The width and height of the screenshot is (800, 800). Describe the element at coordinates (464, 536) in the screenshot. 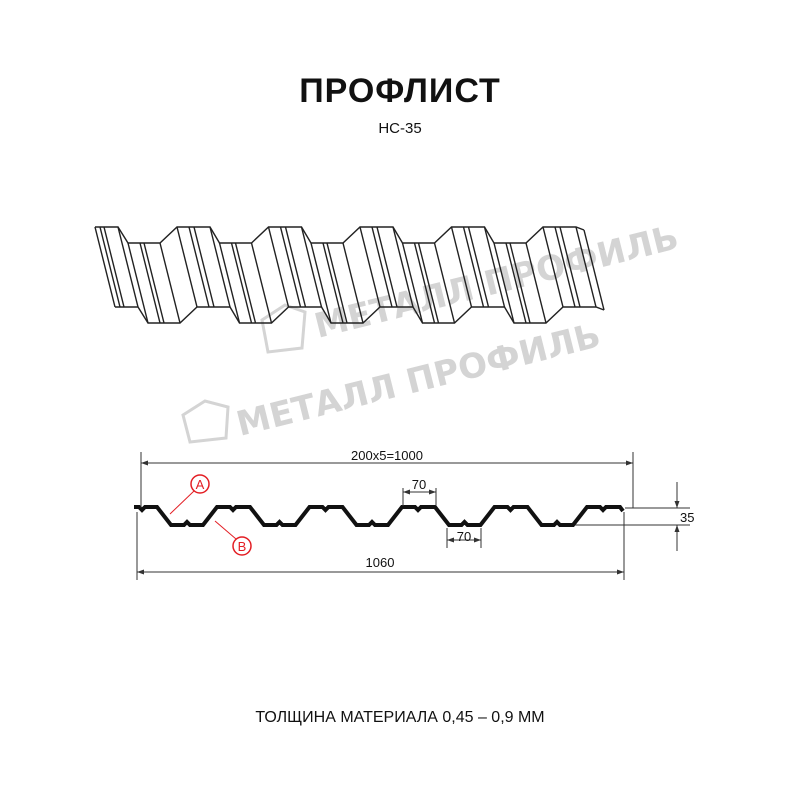

I see `dimension-bottom-flange-label: 70` at that location.